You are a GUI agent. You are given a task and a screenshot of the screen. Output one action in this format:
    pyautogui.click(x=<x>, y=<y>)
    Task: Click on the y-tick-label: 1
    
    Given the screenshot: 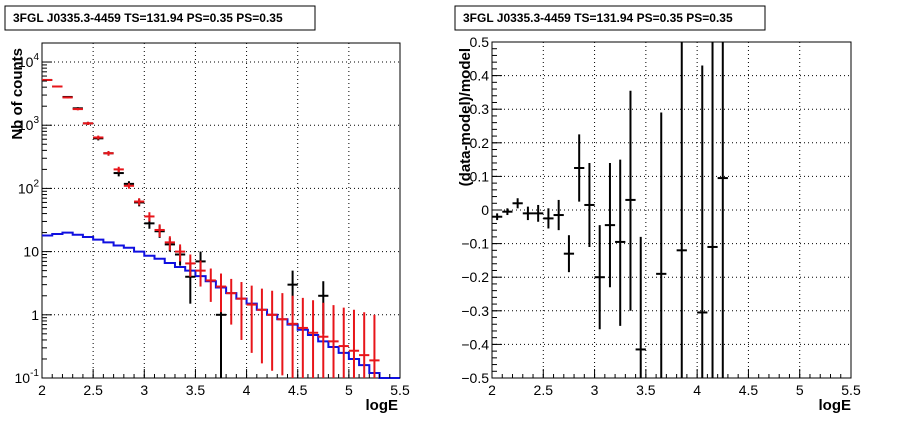 What is the action you would take?
    pyautogui.click(x=35, y=315)
    